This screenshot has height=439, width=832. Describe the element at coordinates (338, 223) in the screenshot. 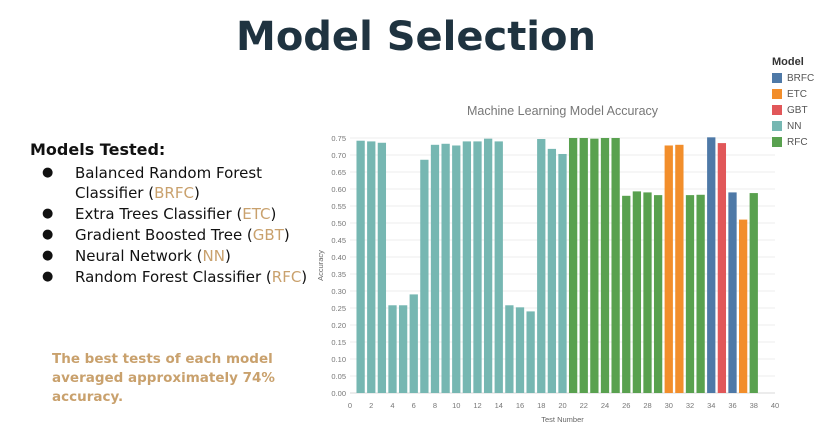

I see `y-tick-label: 0.50` at that location.